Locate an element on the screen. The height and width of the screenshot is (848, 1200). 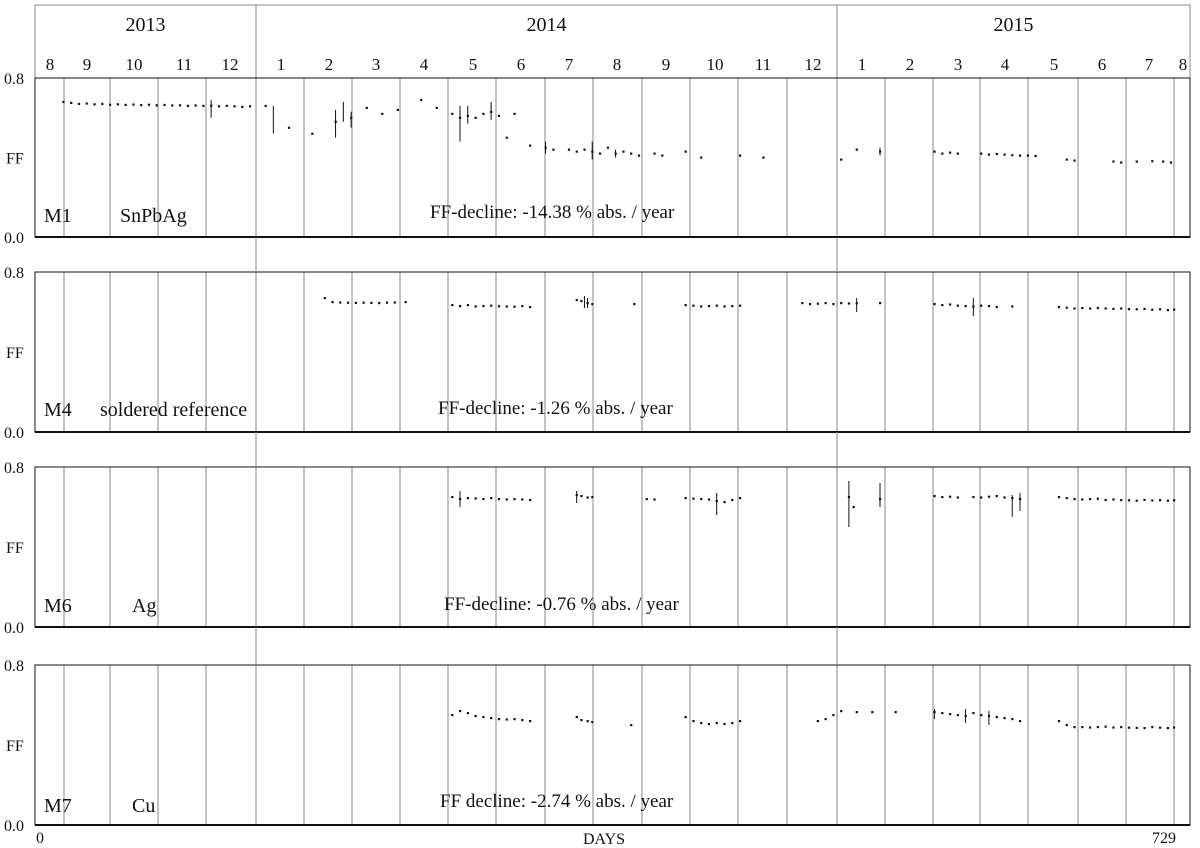
module-id: M4 is located at coordinates (58, 410).